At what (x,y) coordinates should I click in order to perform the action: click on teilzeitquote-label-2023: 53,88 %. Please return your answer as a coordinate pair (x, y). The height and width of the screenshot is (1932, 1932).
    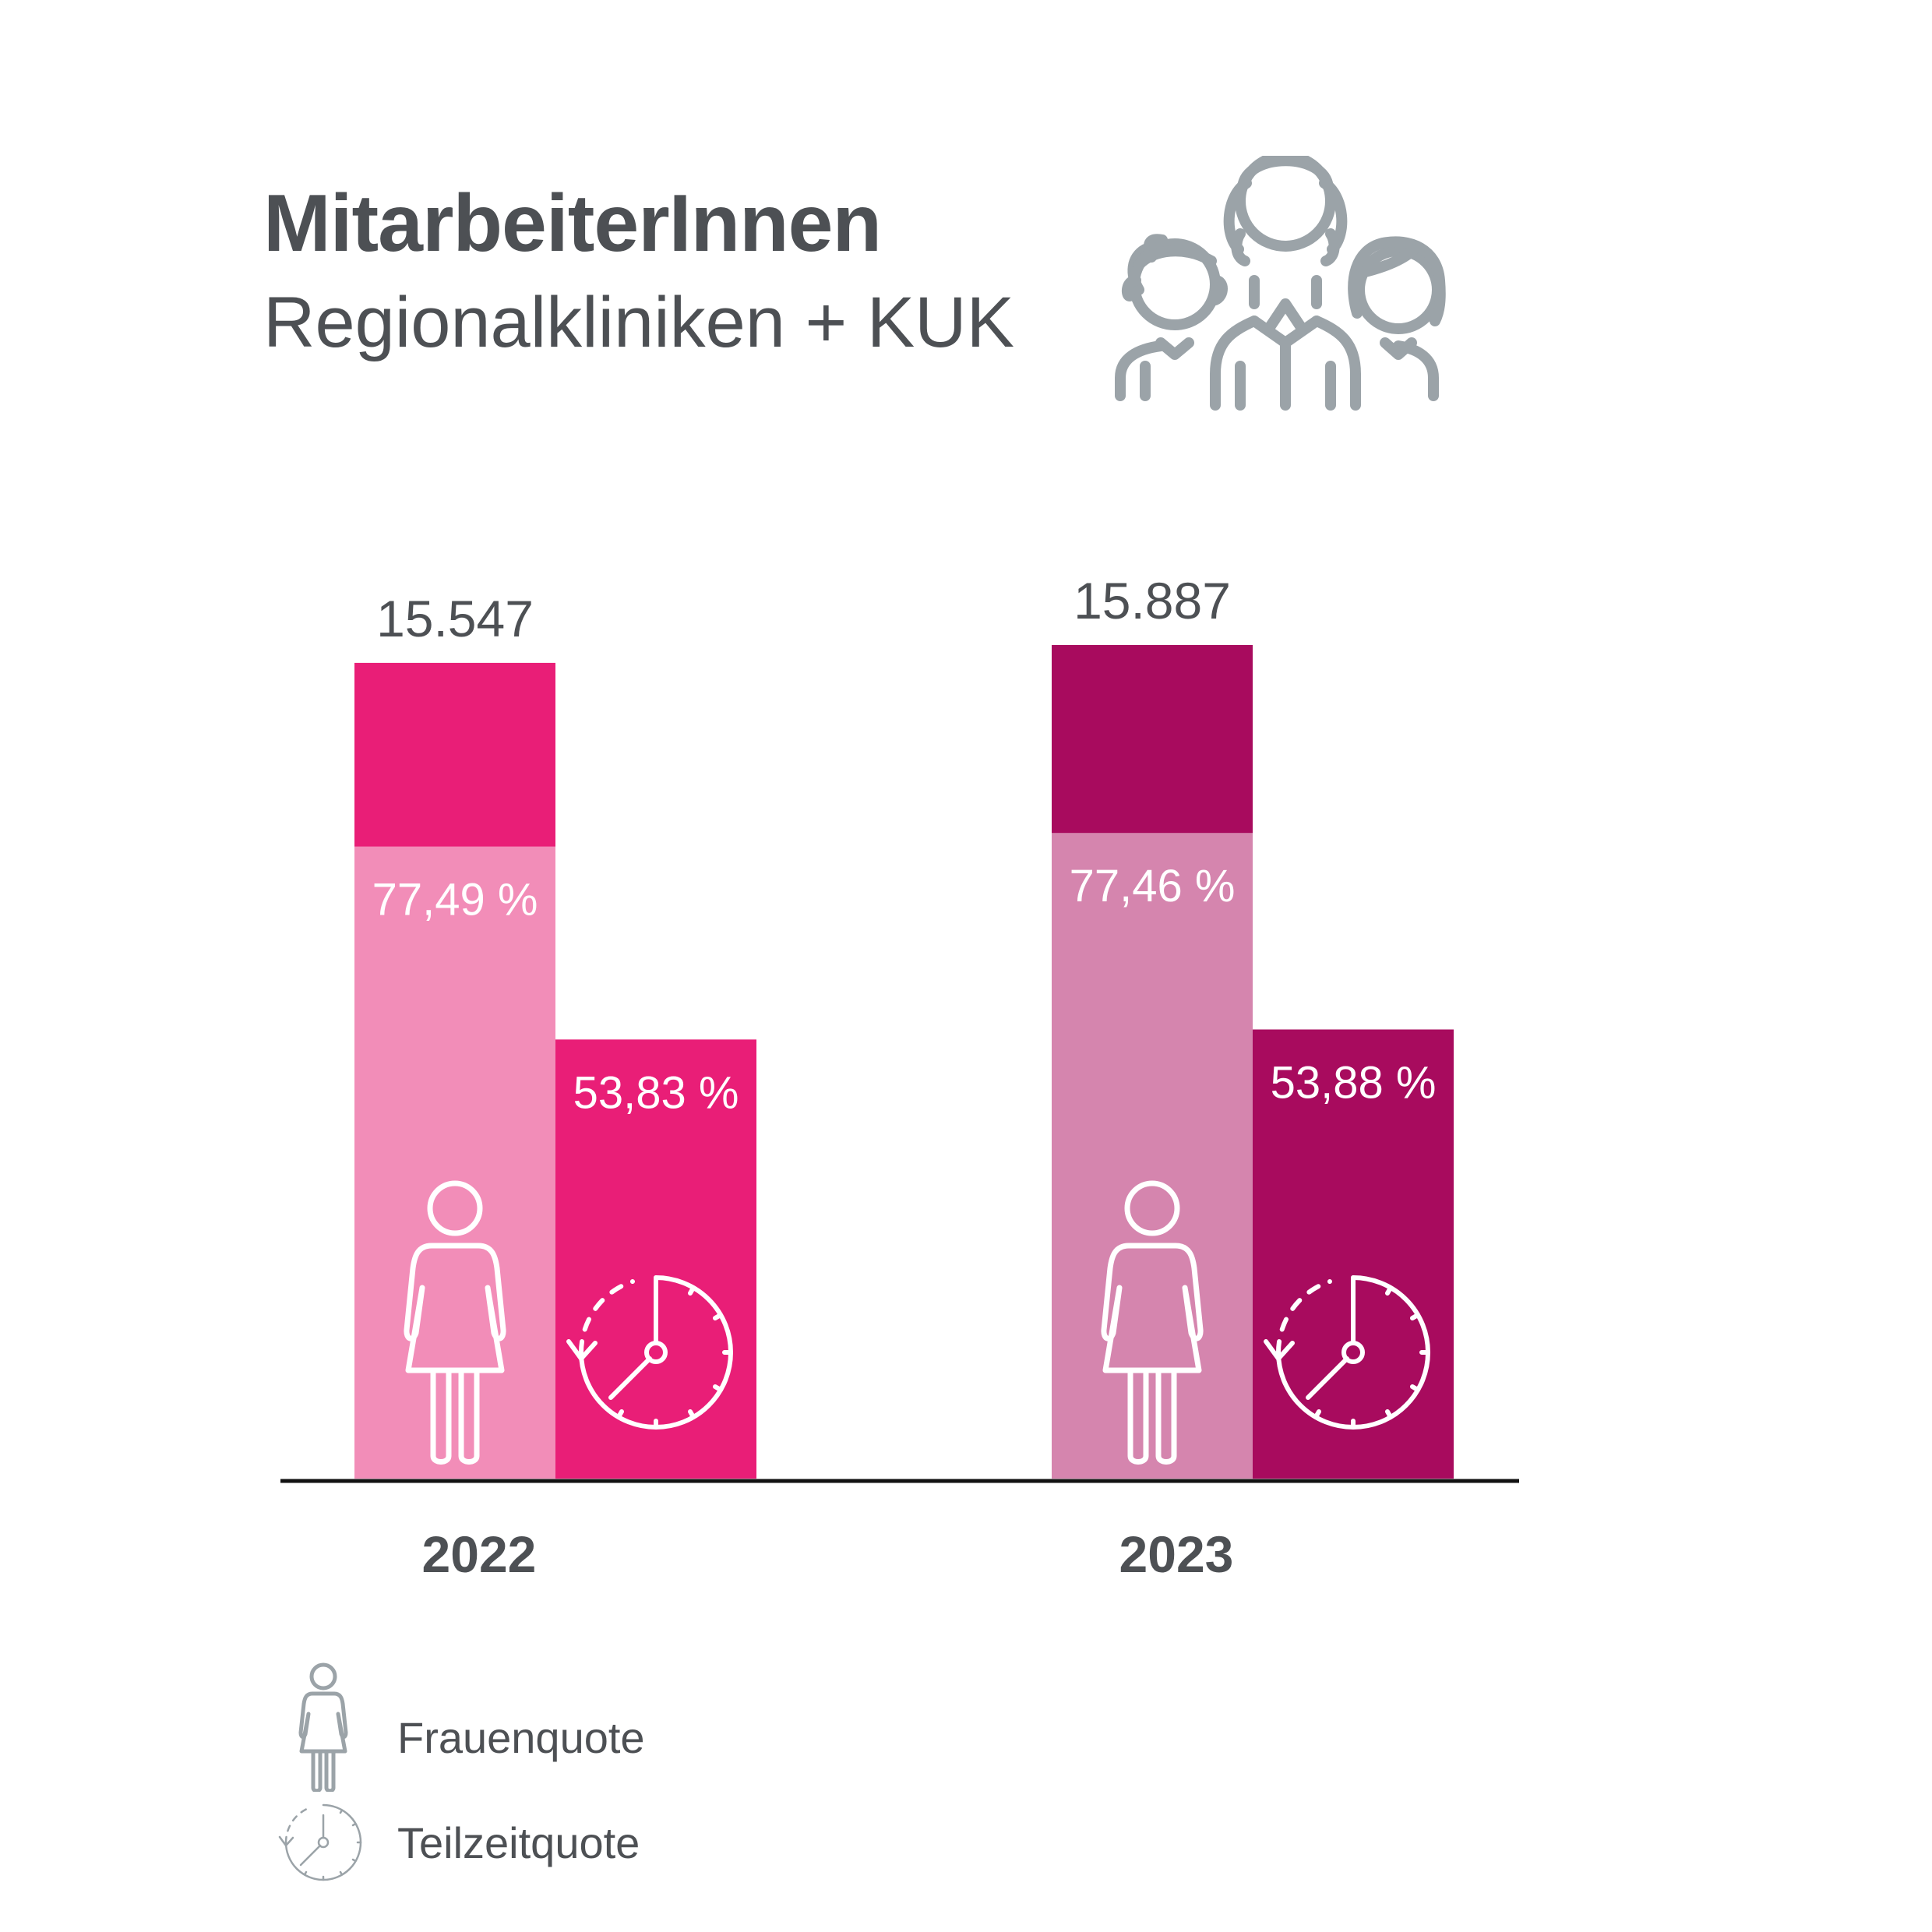
    Looking at the image, I should click on (1354, 1083).